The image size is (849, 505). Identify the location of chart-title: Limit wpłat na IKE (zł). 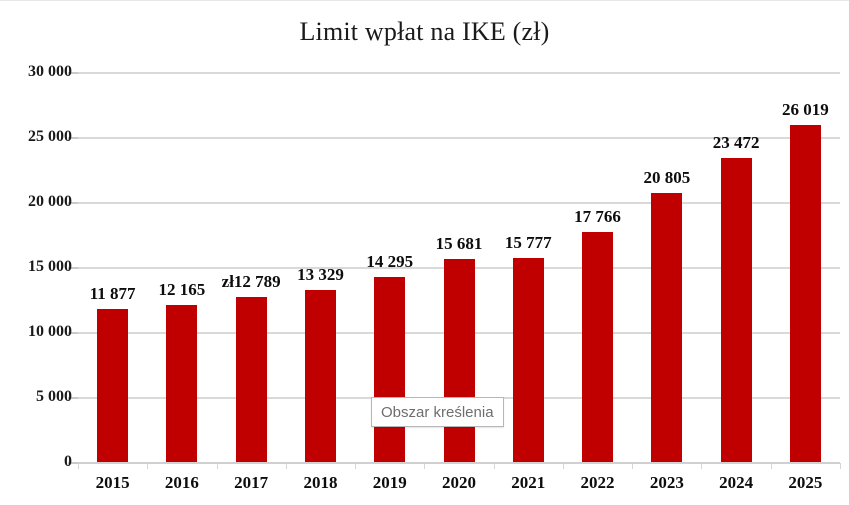
(424, 31).